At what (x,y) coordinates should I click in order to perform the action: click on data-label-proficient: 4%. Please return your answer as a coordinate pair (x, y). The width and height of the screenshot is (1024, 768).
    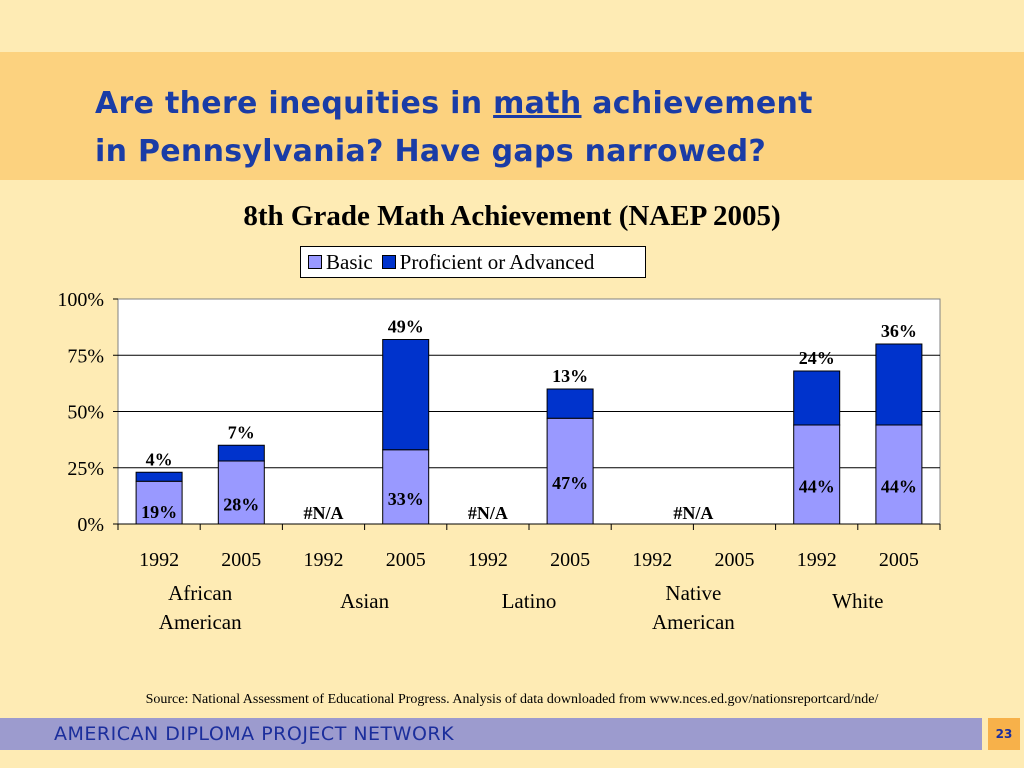
    Looking at the image, I should click on (159, 459).